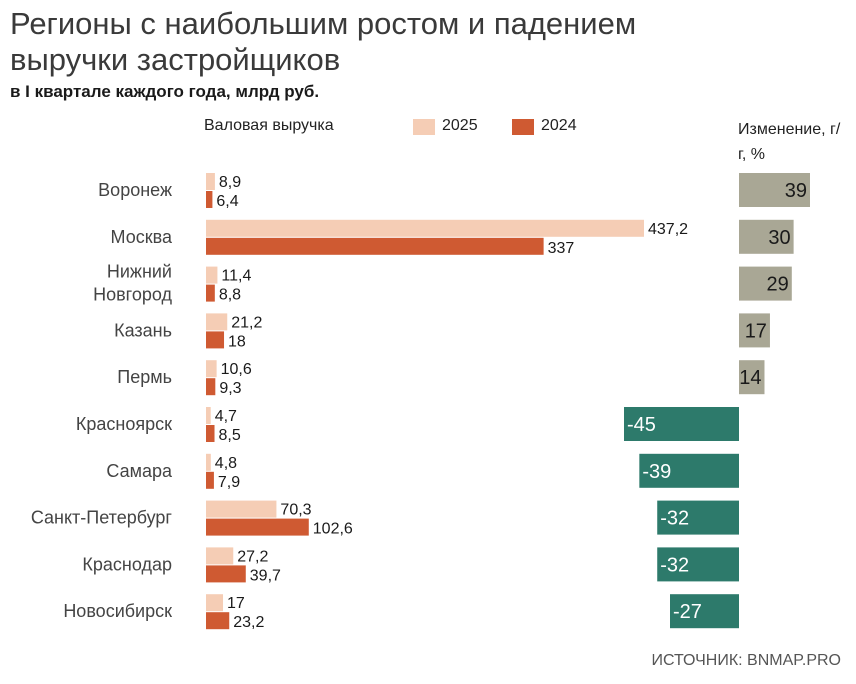 This screenshot has height=684, width=856. Describe the element at coordinates (523, 127) in the screenshot. I see `legend-swatch-2024` at that location.